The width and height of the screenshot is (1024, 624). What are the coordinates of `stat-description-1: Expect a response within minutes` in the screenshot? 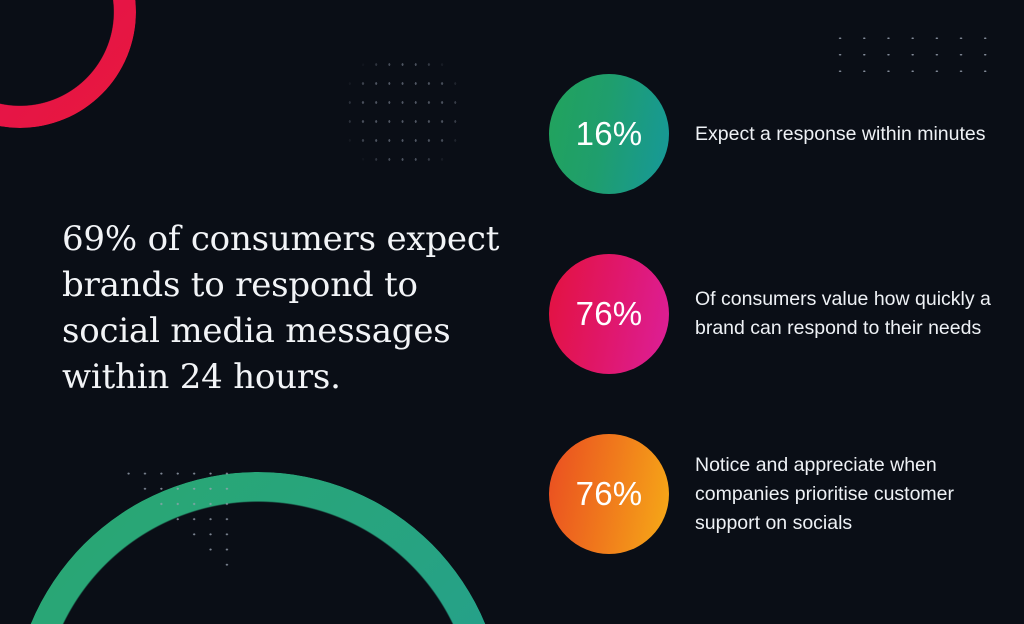 It's located at (840, 133).